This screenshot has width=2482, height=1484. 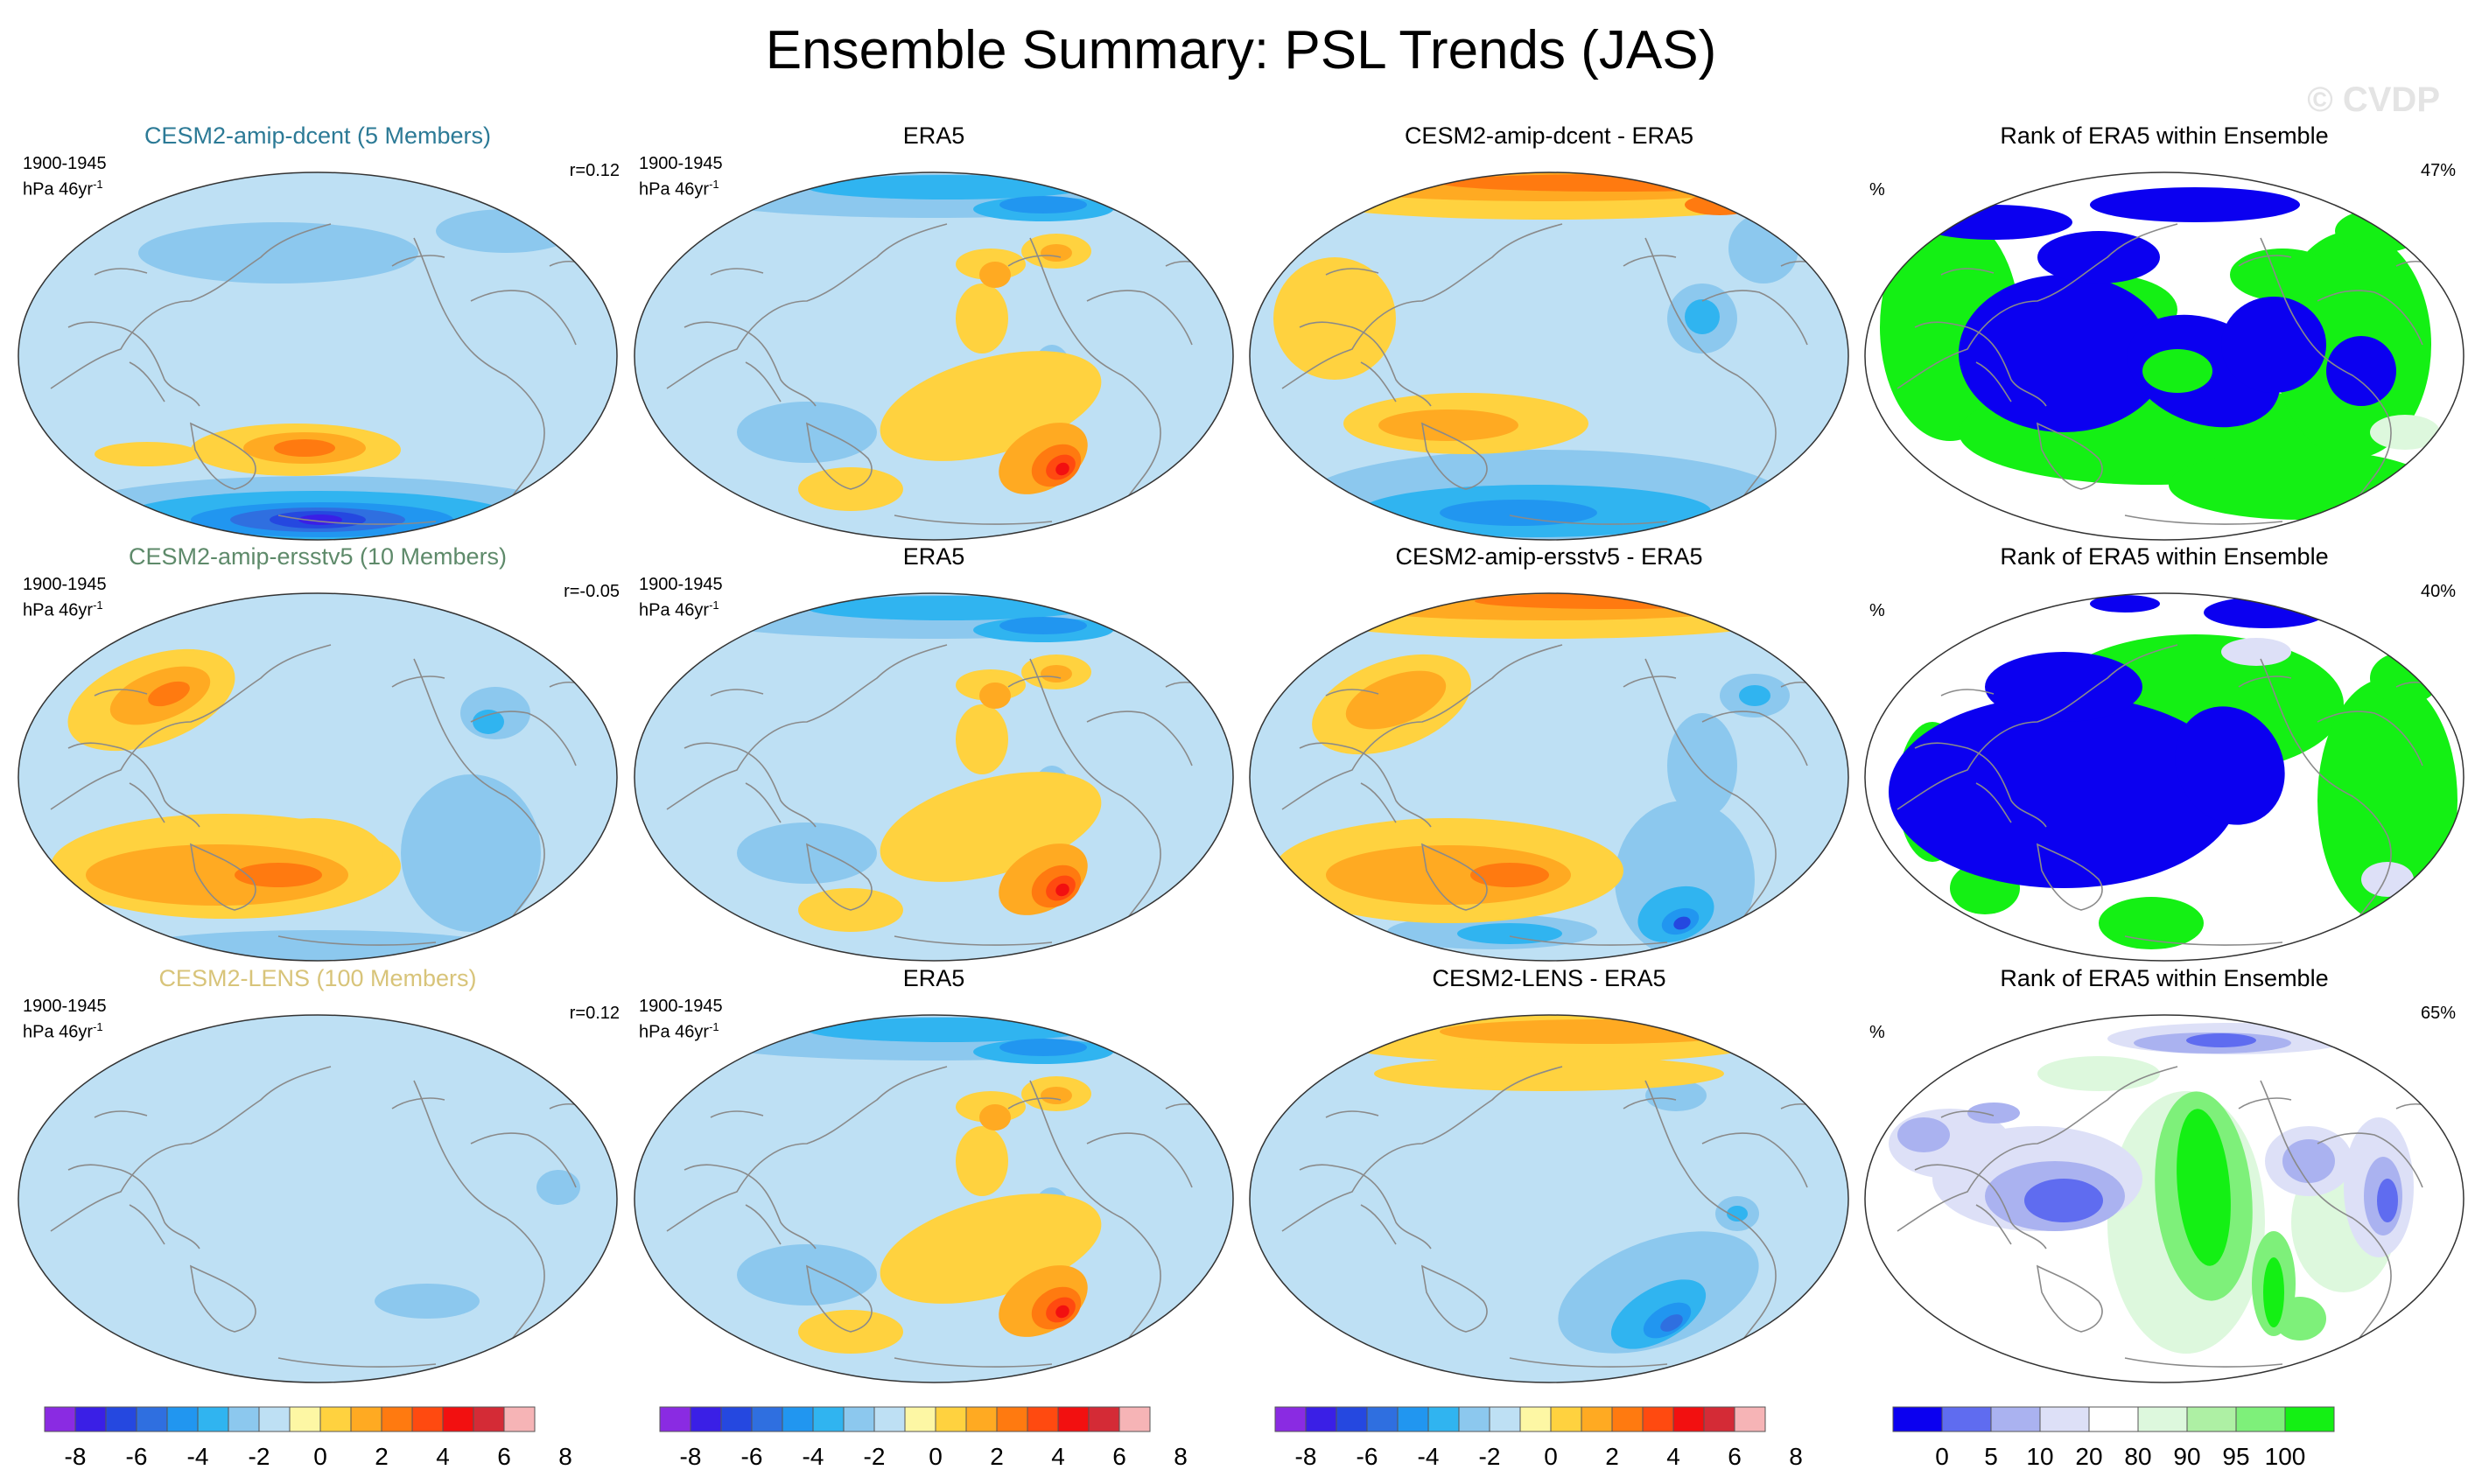 I want to click on map-rank-row3, so click(x=2164, y=1198).